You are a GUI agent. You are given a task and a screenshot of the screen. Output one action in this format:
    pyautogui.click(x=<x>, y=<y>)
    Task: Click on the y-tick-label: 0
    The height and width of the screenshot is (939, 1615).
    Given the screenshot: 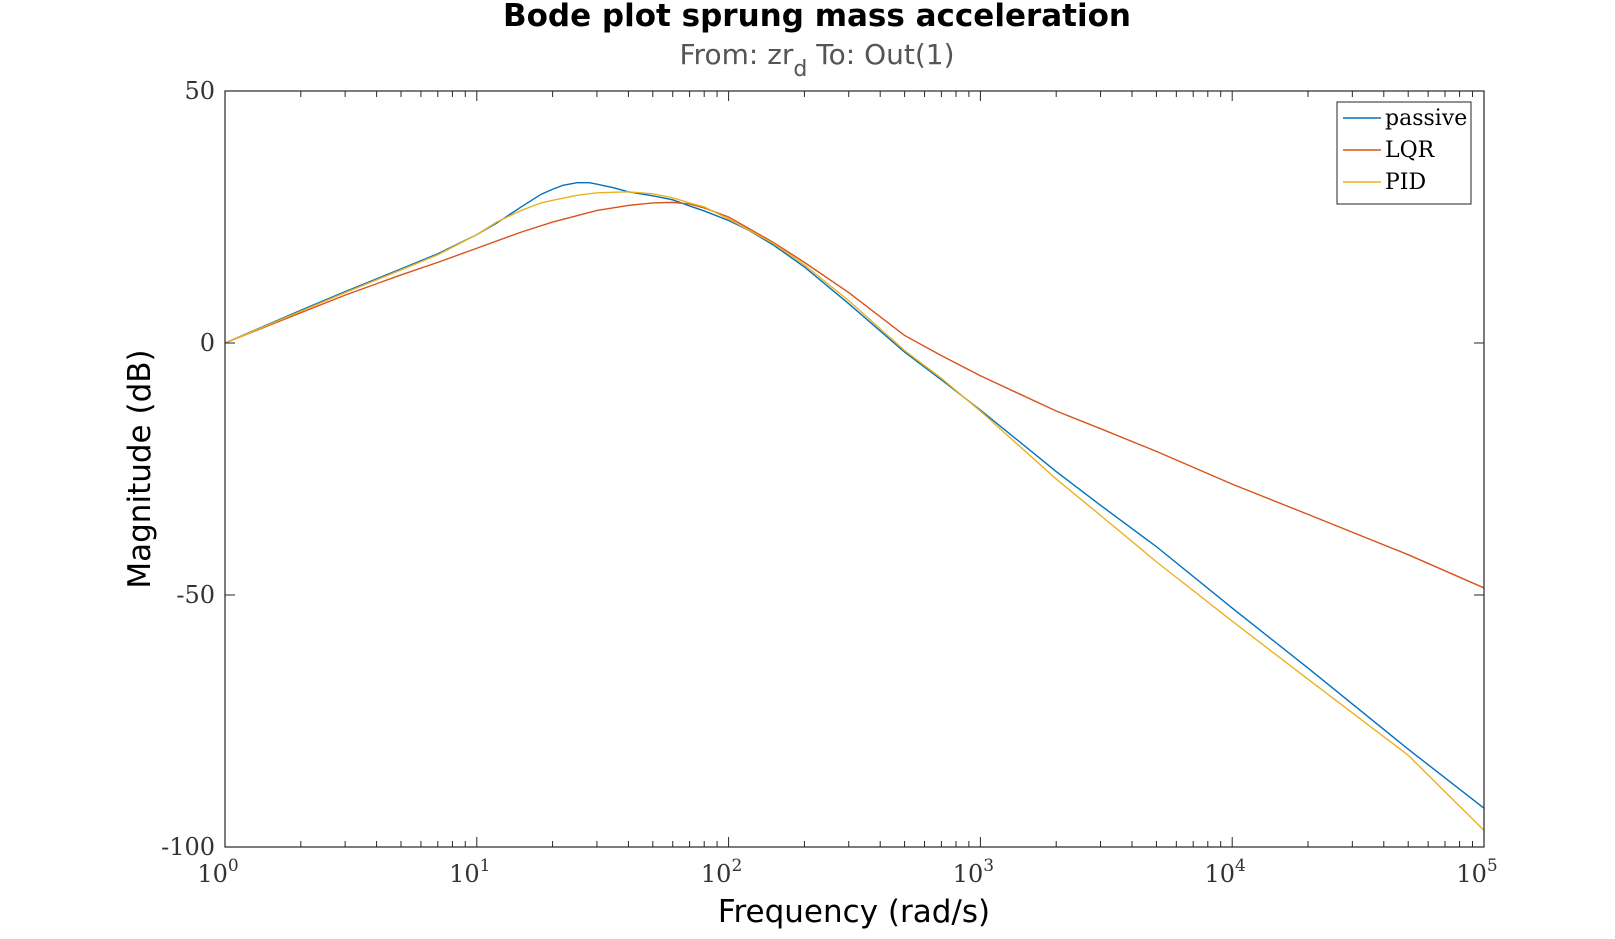 What is the action you would take?
    pyautogui.click(x=207, y=343)
    